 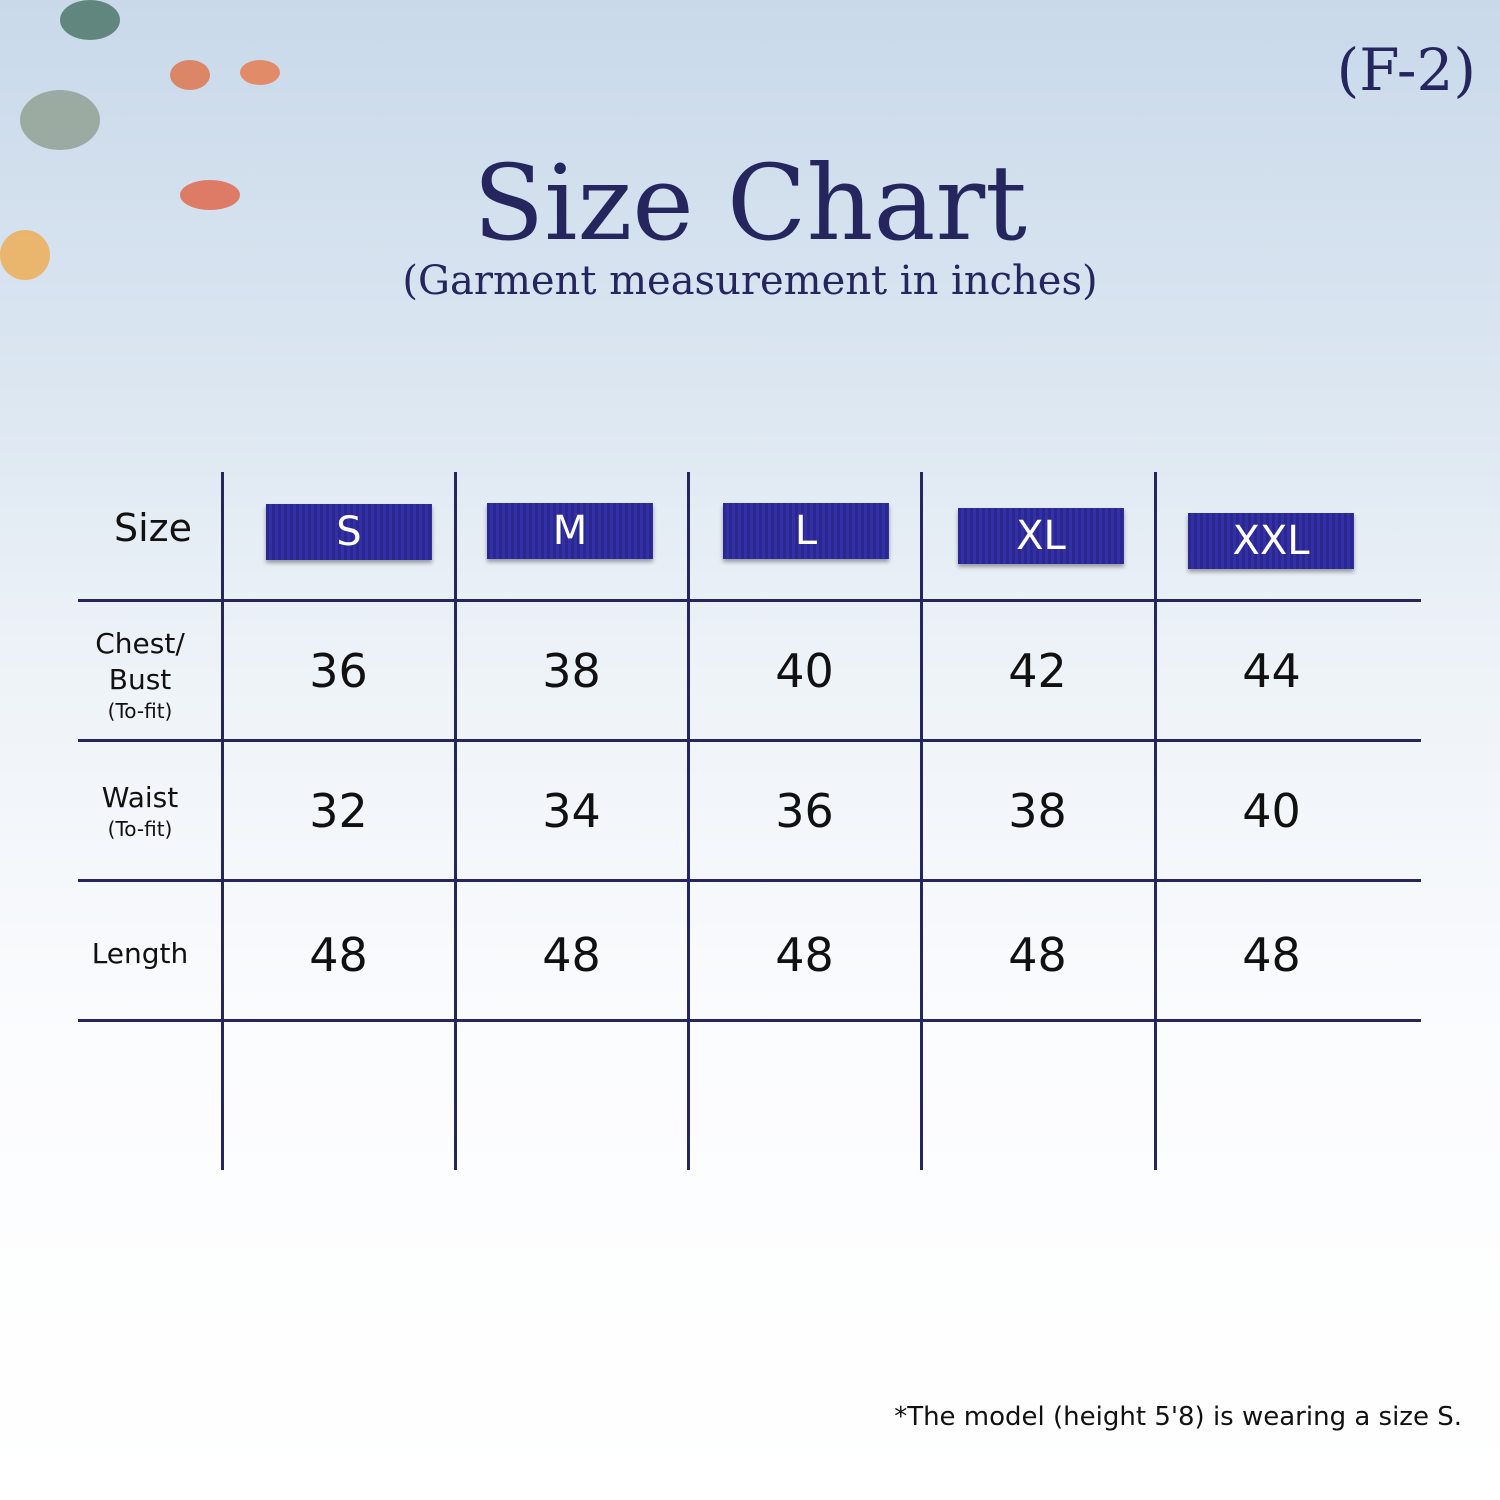 What do you see at coordinates (1271, 671) in the screenshot?
I see `table-cell: 44` at bounding box center [1271, 671].